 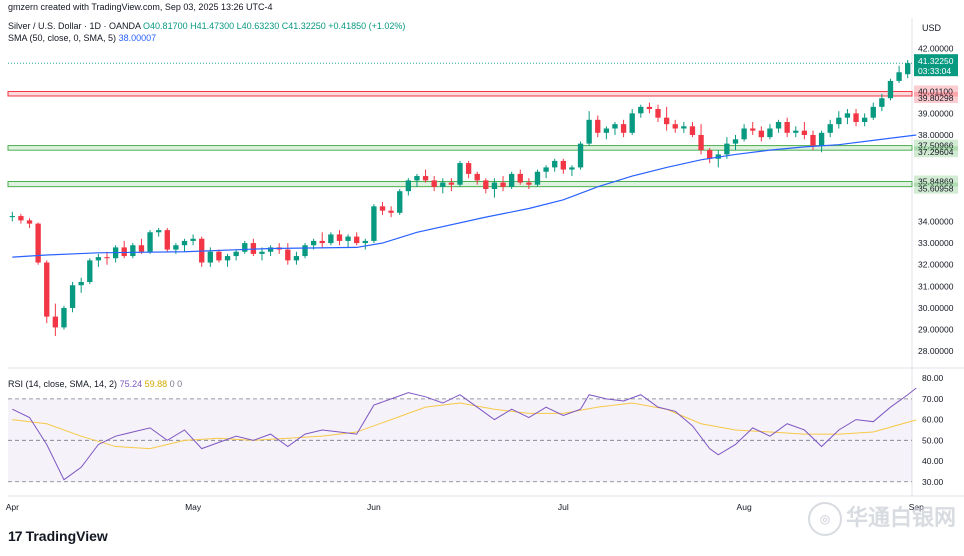 I want to click on time-axis-label: Jun, so click(x=374, y=507).